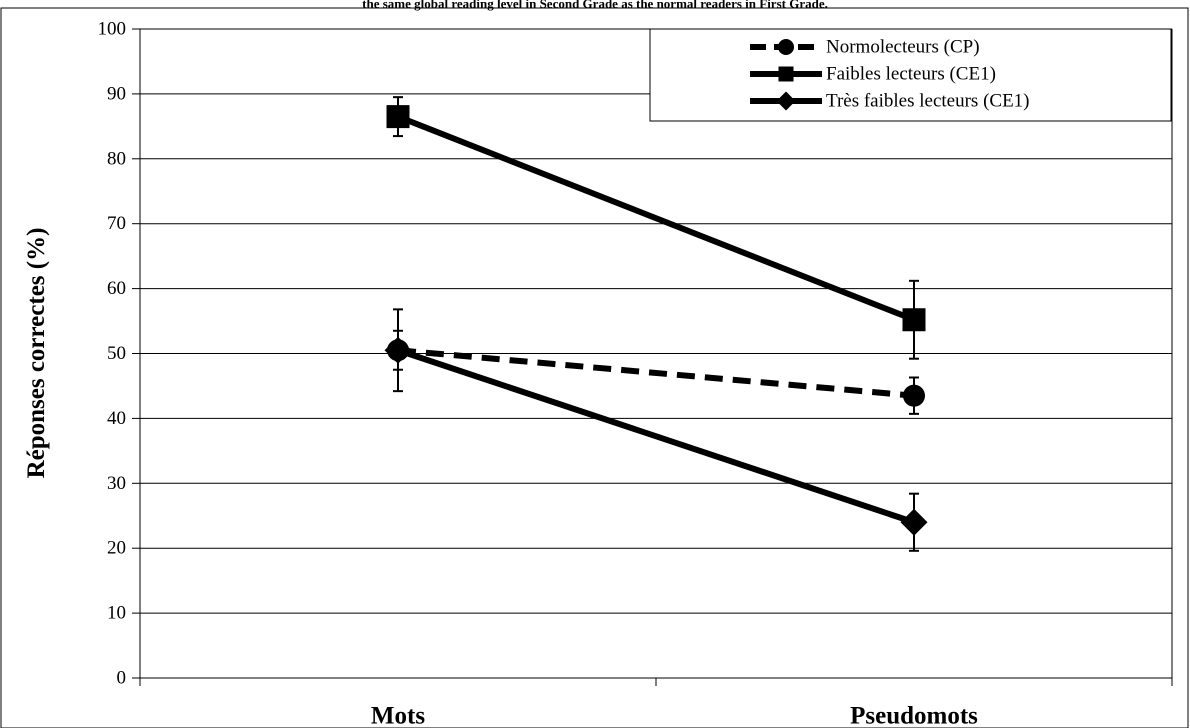 The width and height of the screenshot is (1190, 728). Describe the element at coordinates (116, 158) in the screenshot. I see `y-tick-label: 80` at that location.